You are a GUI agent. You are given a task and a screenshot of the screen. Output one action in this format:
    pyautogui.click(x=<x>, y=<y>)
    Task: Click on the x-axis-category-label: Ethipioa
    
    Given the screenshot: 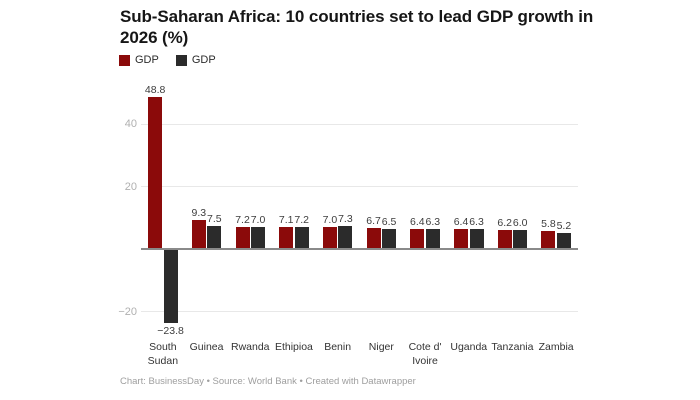 What is the action you would take?
    pyautogui.click(x=293, y=347)
    